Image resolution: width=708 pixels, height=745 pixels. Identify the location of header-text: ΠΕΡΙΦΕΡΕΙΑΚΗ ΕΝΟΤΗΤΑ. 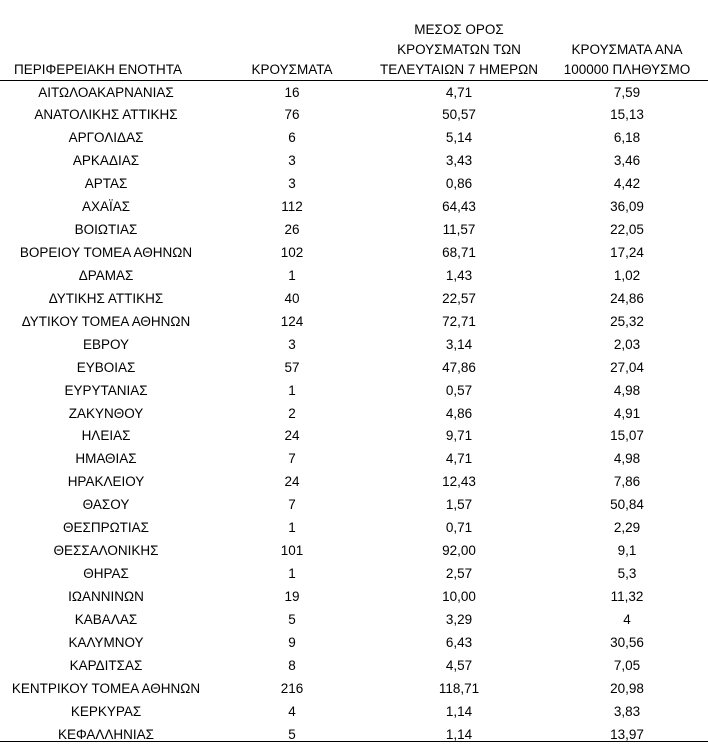
(98, 69).